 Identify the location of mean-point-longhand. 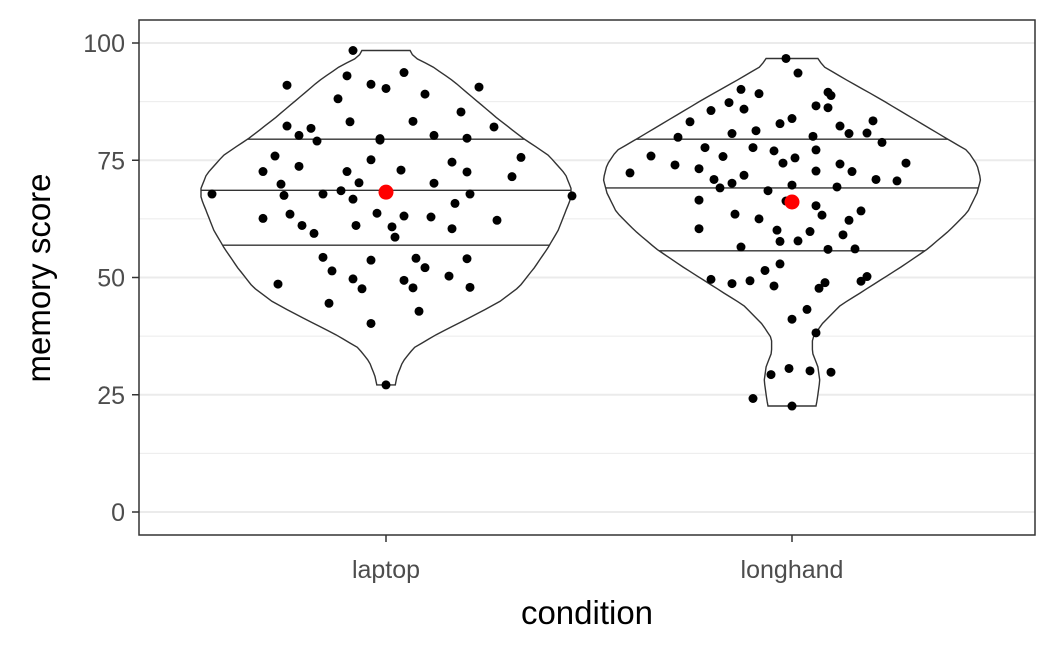
(792, 202).